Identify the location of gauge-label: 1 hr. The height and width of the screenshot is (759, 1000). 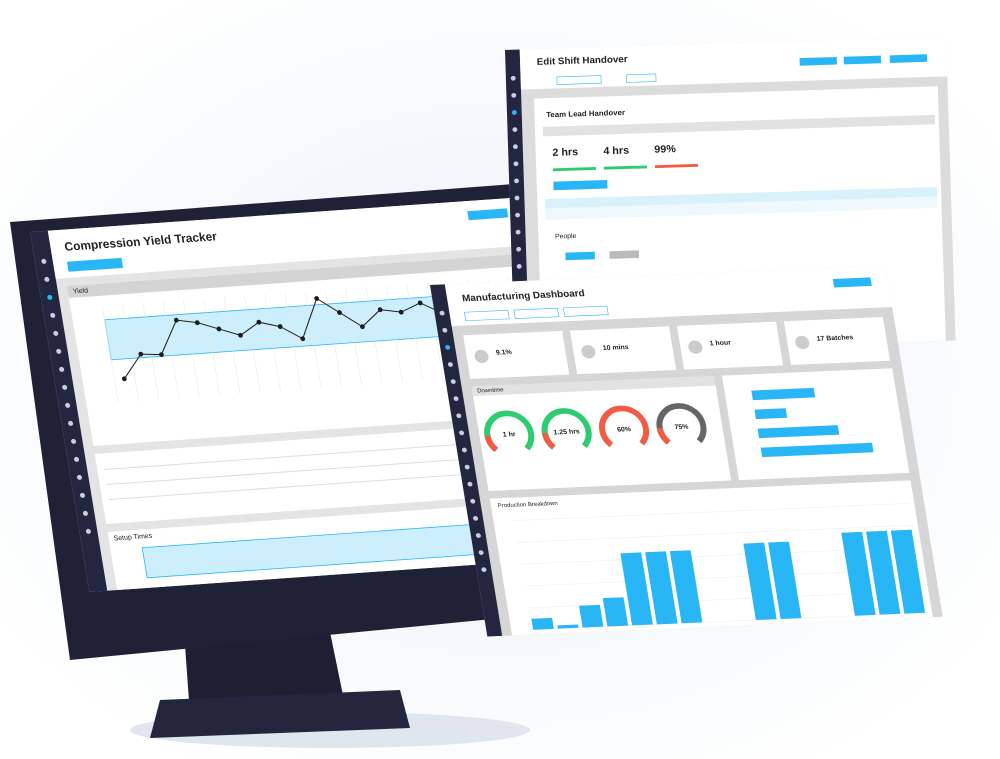
(509, 434).